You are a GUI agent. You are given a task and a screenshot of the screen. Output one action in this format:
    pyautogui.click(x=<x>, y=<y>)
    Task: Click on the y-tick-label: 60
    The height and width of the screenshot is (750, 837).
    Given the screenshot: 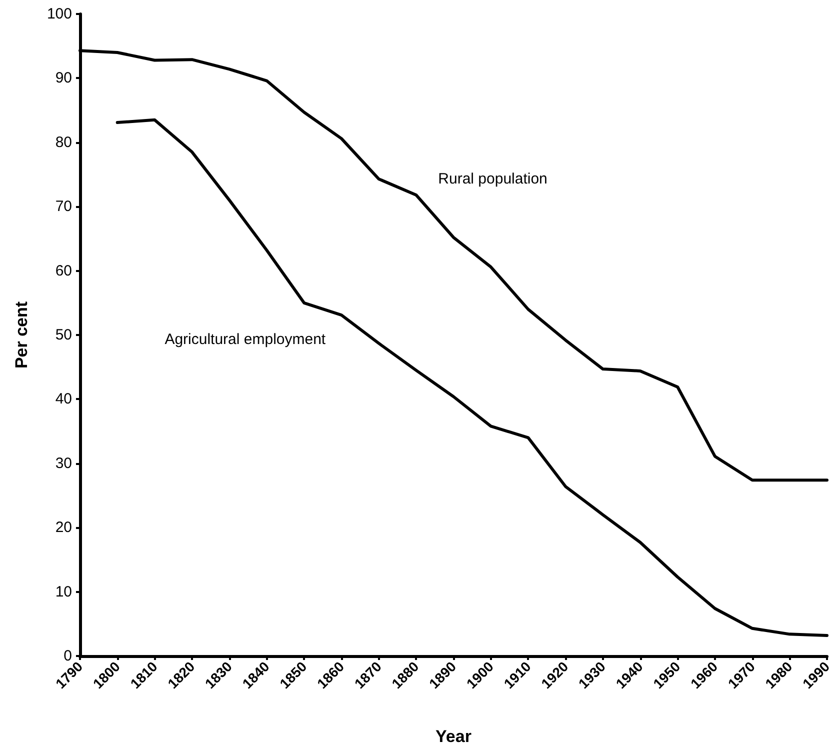 What is the action you would take?
    pyautogui.click(x=63, y=271)
    